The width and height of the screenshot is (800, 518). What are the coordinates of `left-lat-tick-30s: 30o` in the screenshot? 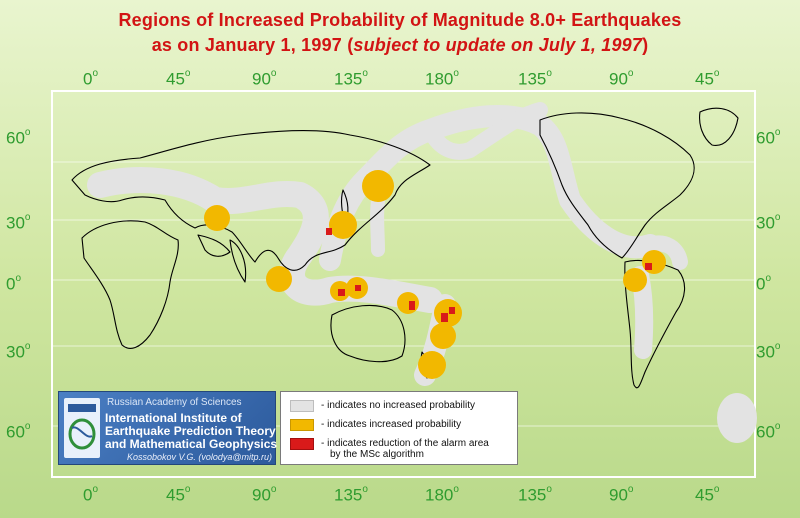 It's located at (18, 351).